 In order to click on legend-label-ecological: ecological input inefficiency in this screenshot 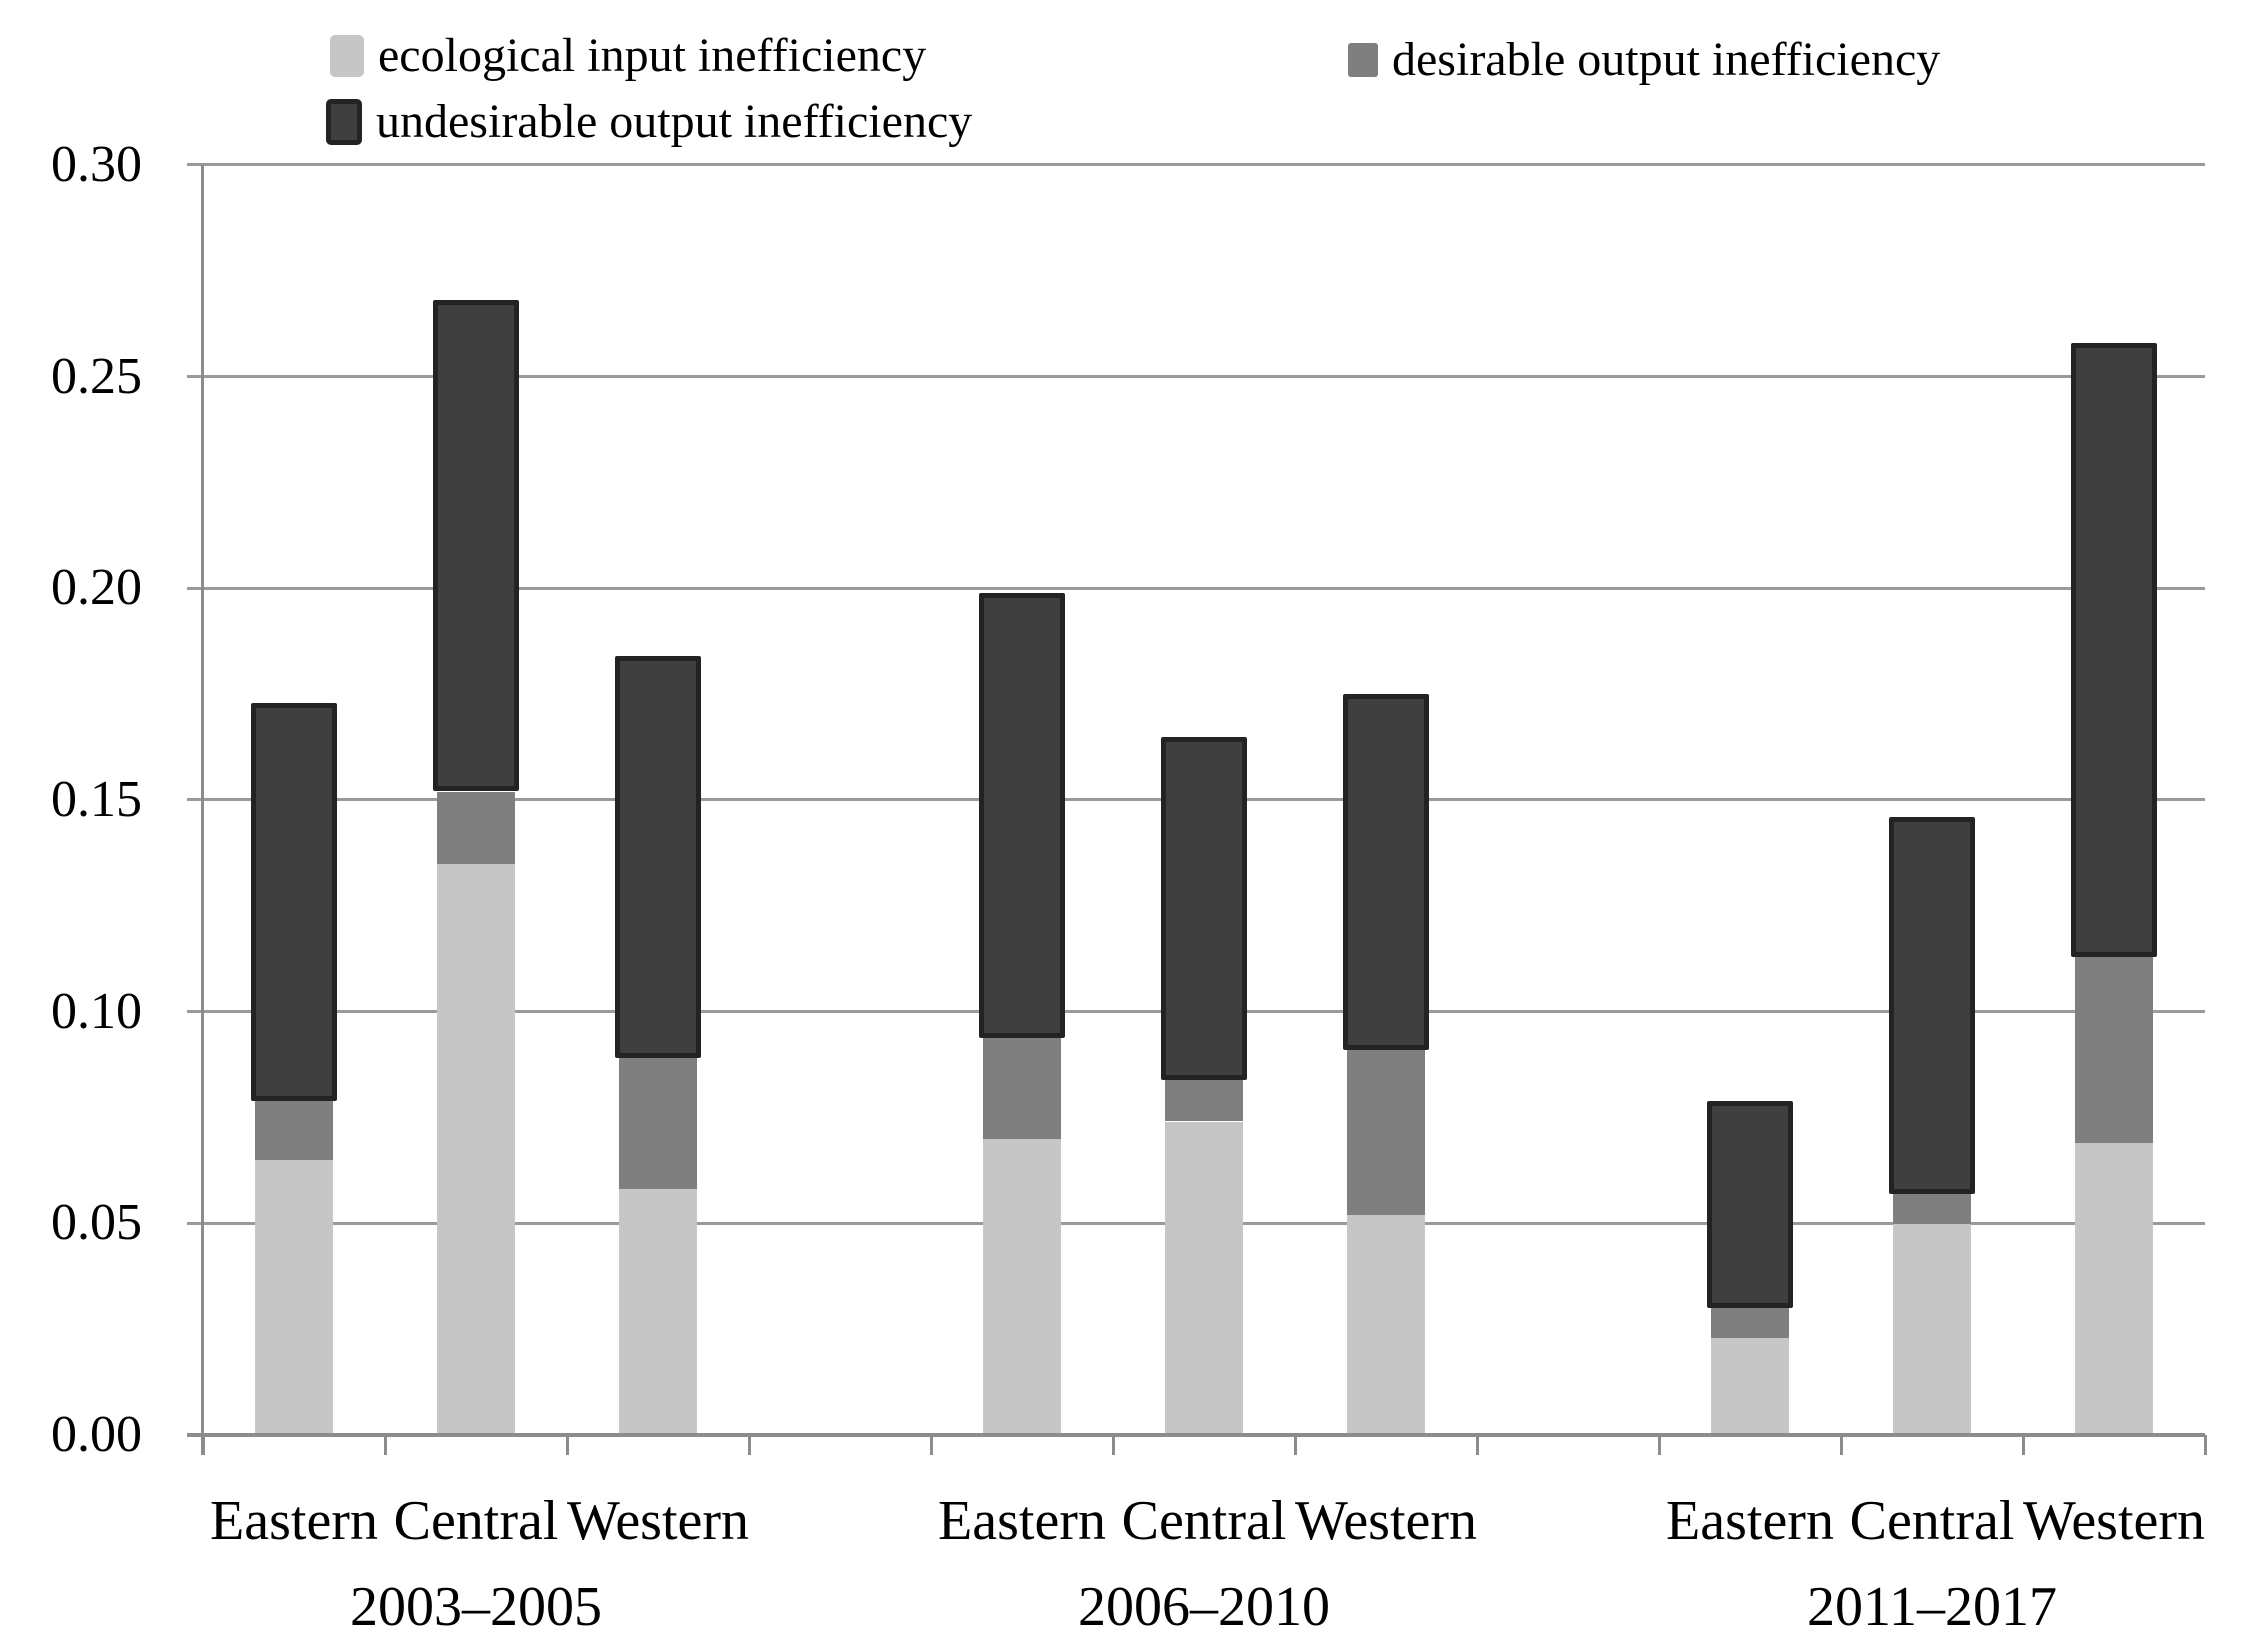, I will do `click(652, 55)`.